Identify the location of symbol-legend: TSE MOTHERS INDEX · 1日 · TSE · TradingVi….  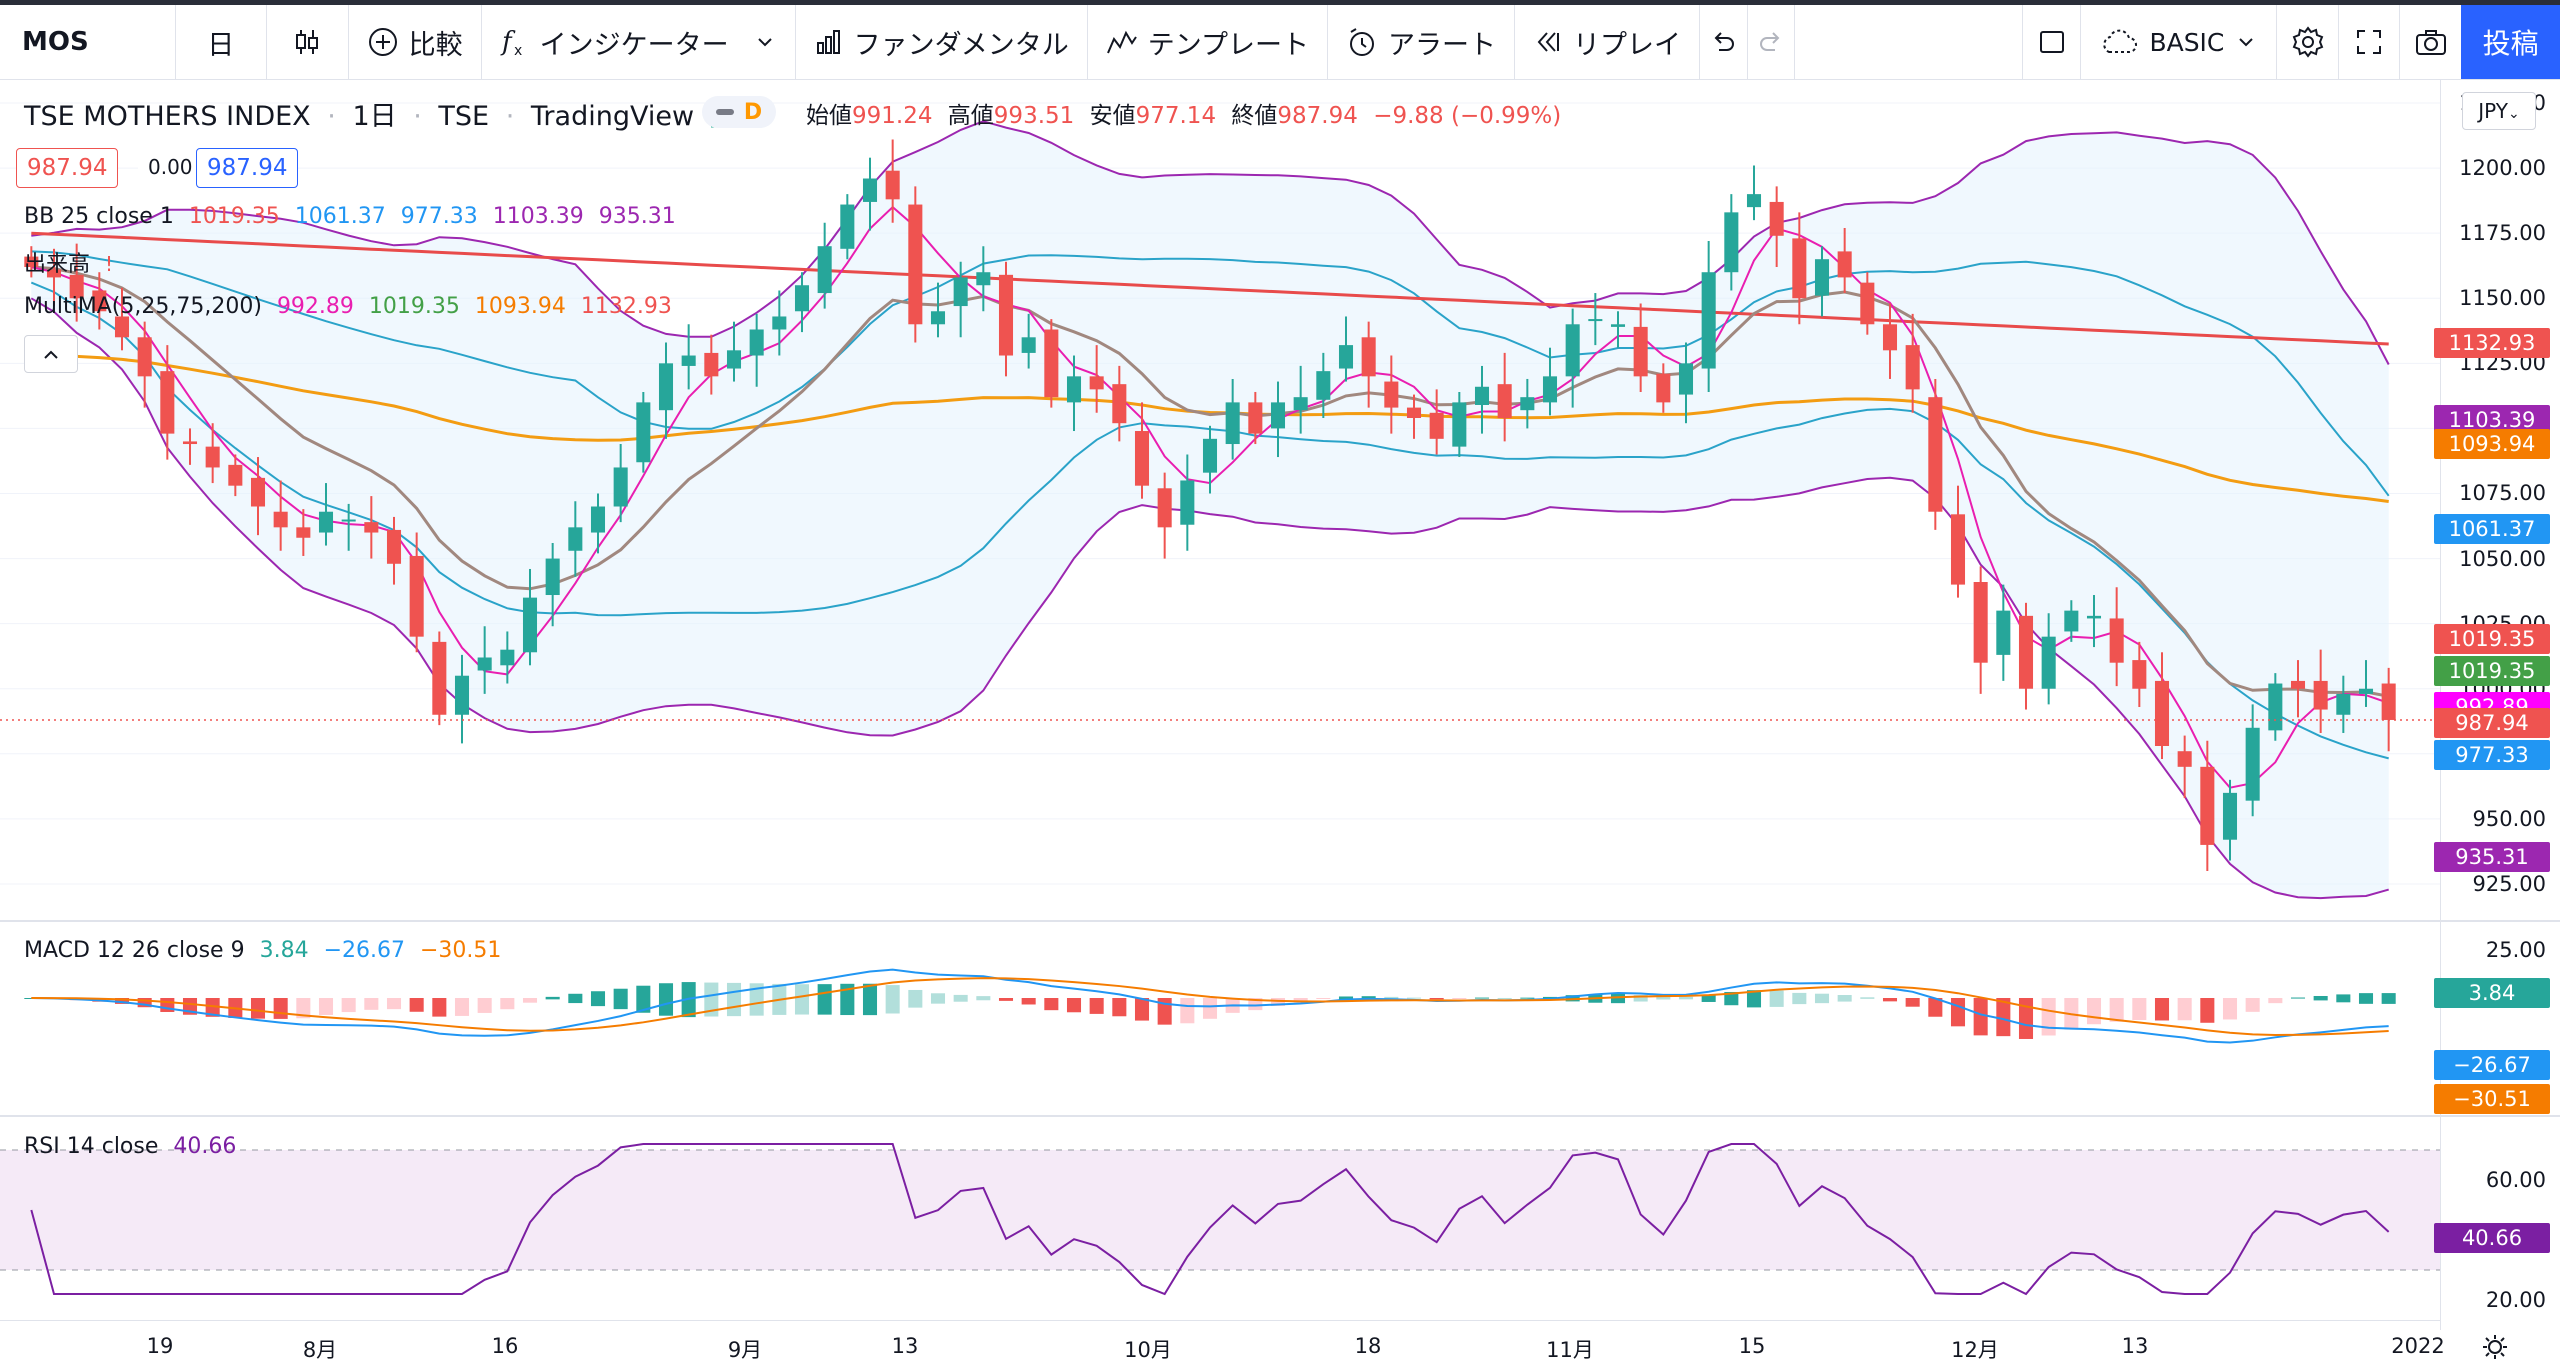
(383, 113).